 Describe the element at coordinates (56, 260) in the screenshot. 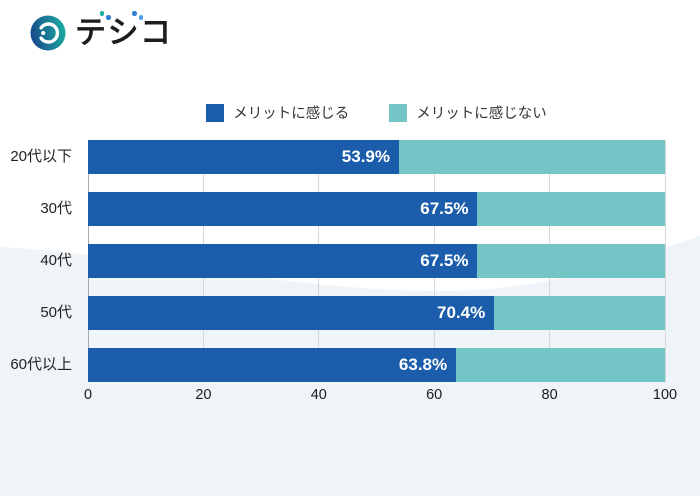

I see `category-label: 40代` at that location.